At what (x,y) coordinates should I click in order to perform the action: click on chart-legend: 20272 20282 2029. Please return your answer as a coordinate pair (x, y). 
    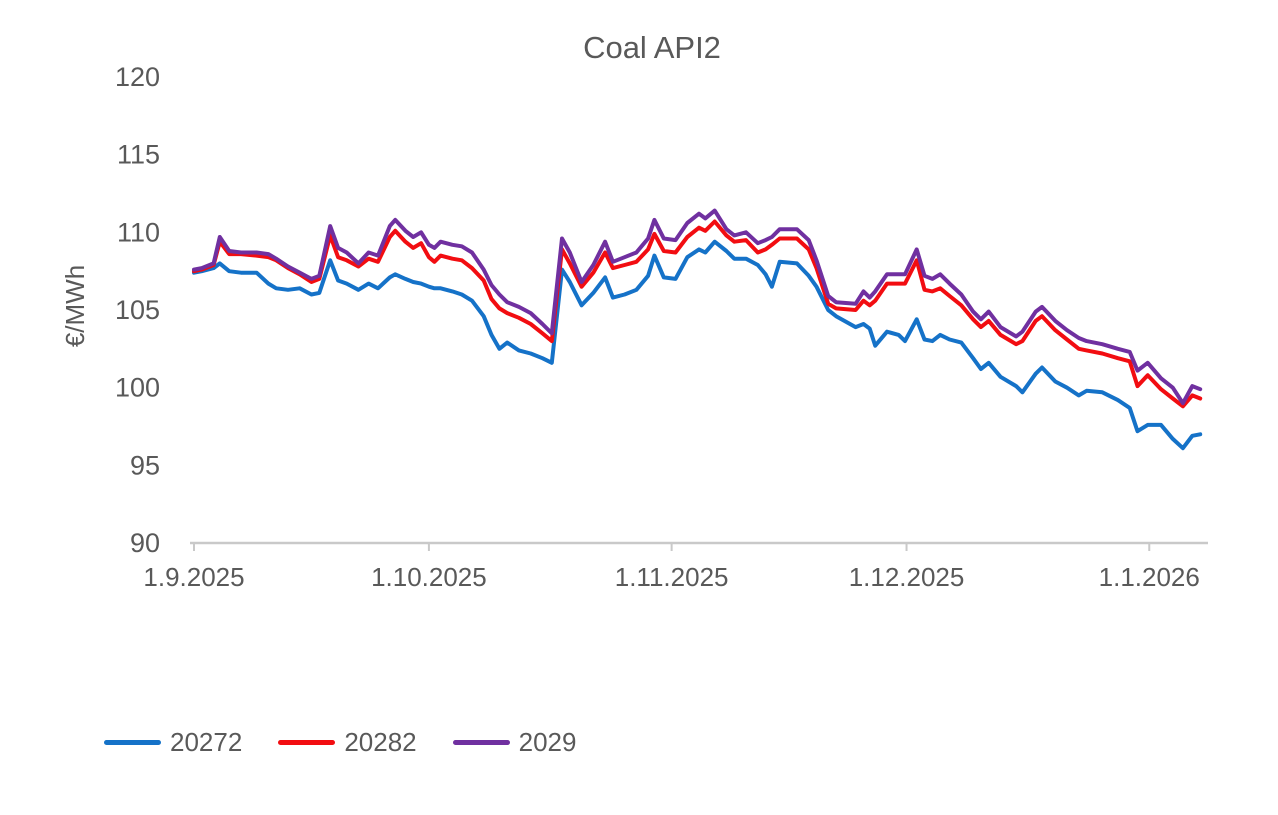
    Looking at the image, I should click on (340, 742).